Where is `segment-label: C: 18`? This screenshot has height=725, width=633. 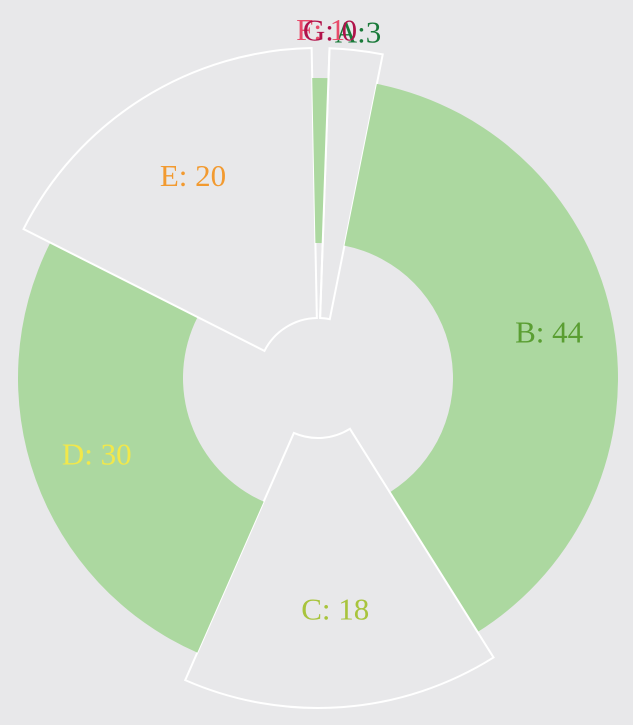
segment-label: C: 18 is located at coordinates (335, 608).